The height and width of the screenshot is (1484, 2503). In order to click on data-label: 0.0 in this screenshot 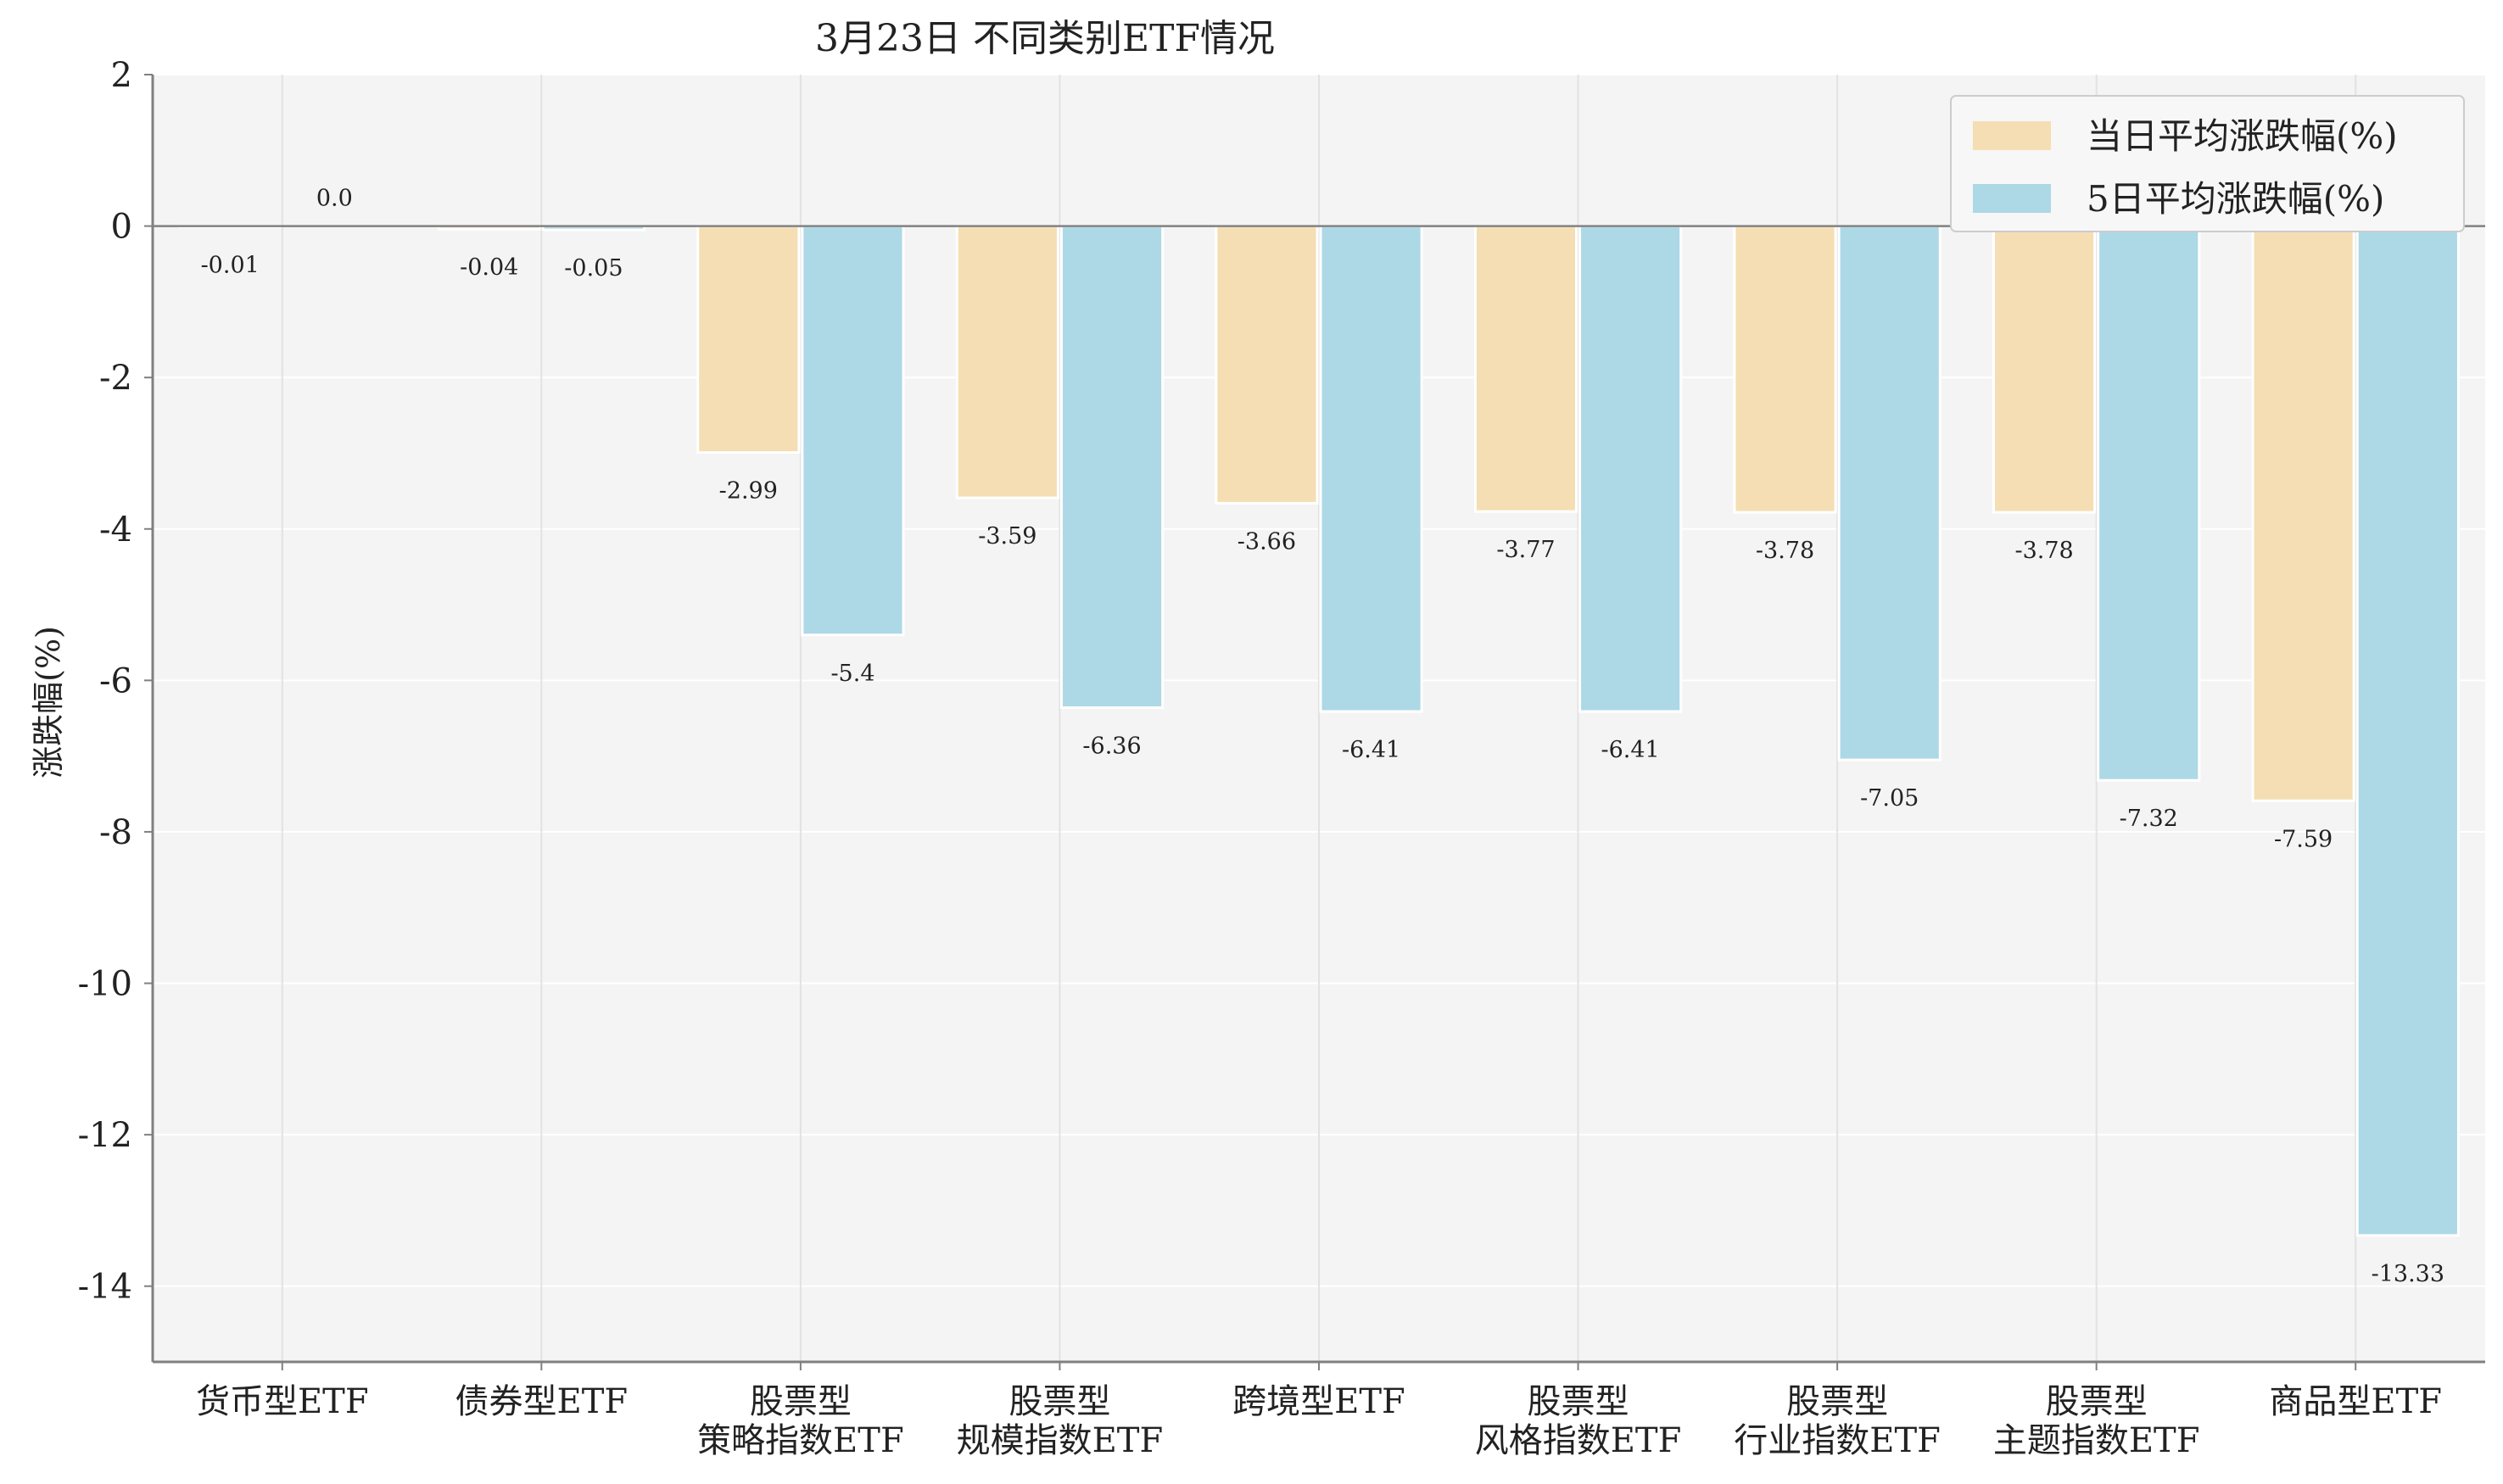, I will do `click(334, 199)`.